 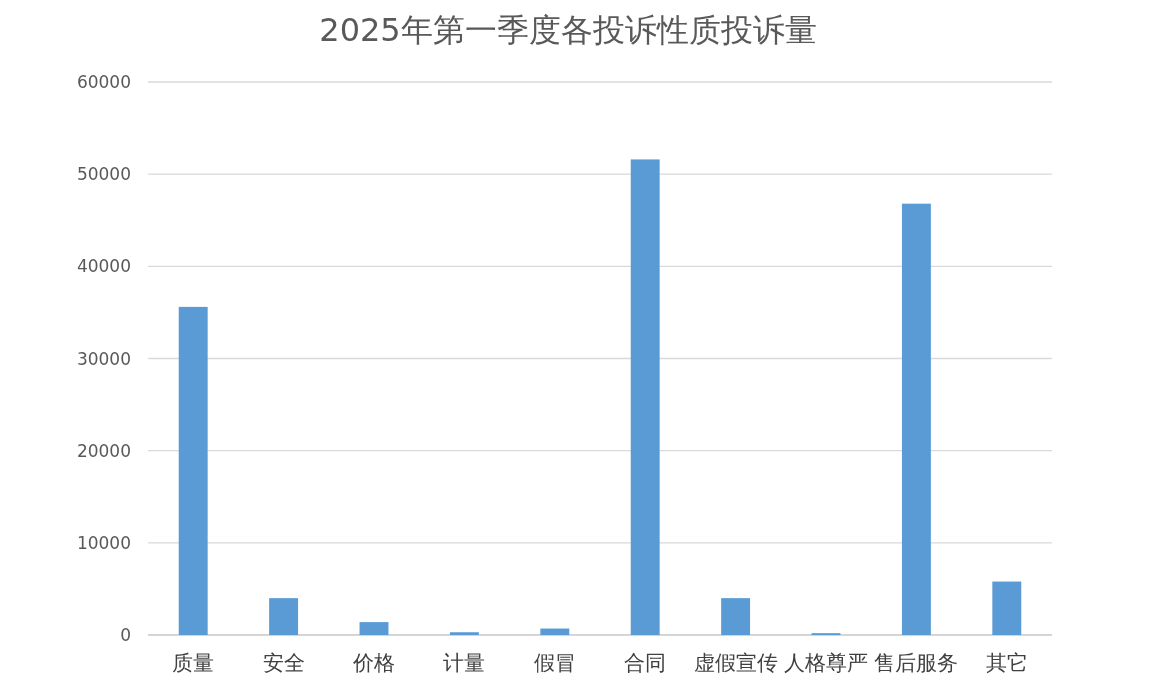 What do you see at coordinates (103, 542) in the screenshot?
I see `y-tick-label: 10000` at bounding box center [103, 542].